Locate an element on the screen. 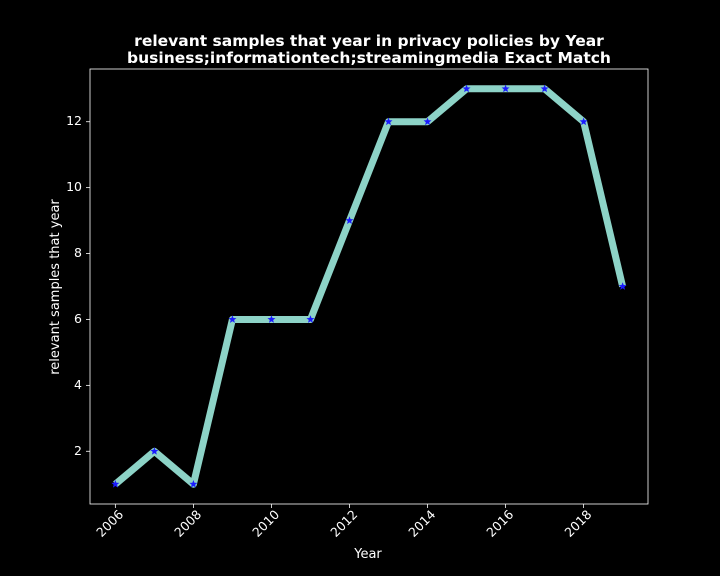  y-tick-label: 12 is located at coordinates (74, 120).